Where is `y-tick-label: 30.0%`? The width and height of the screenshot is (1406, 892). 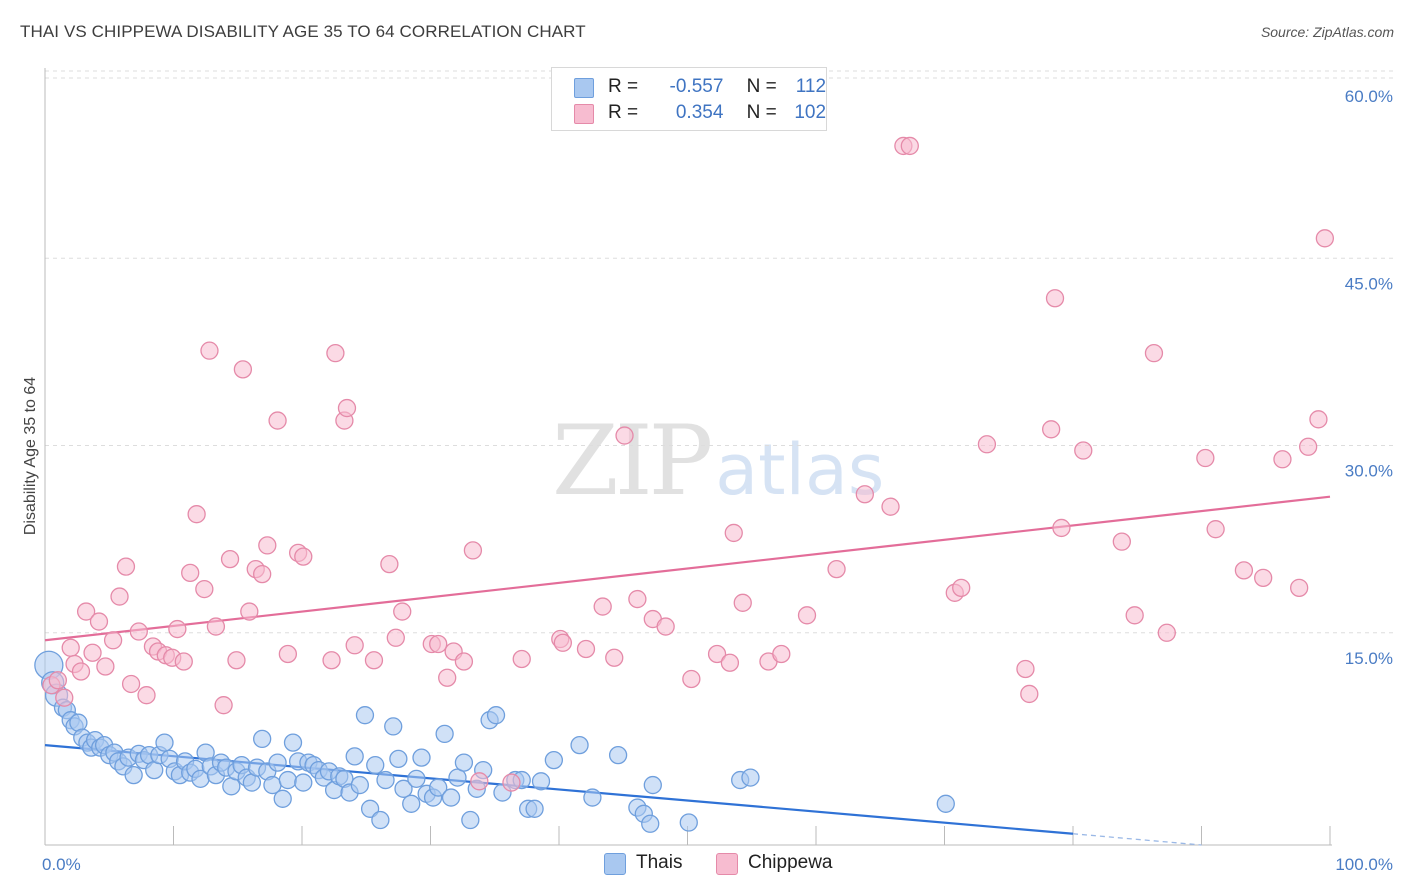
y-tick-label: 30.0% is located at coordinates (1369, 471).